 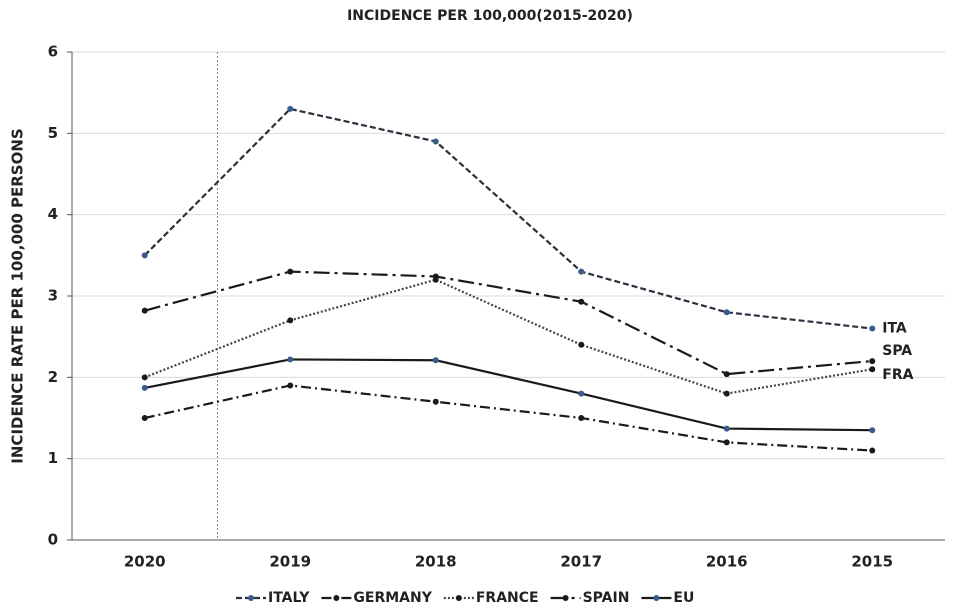 I want to click on x-tick-label: 2016, so click(x=727, y=562).